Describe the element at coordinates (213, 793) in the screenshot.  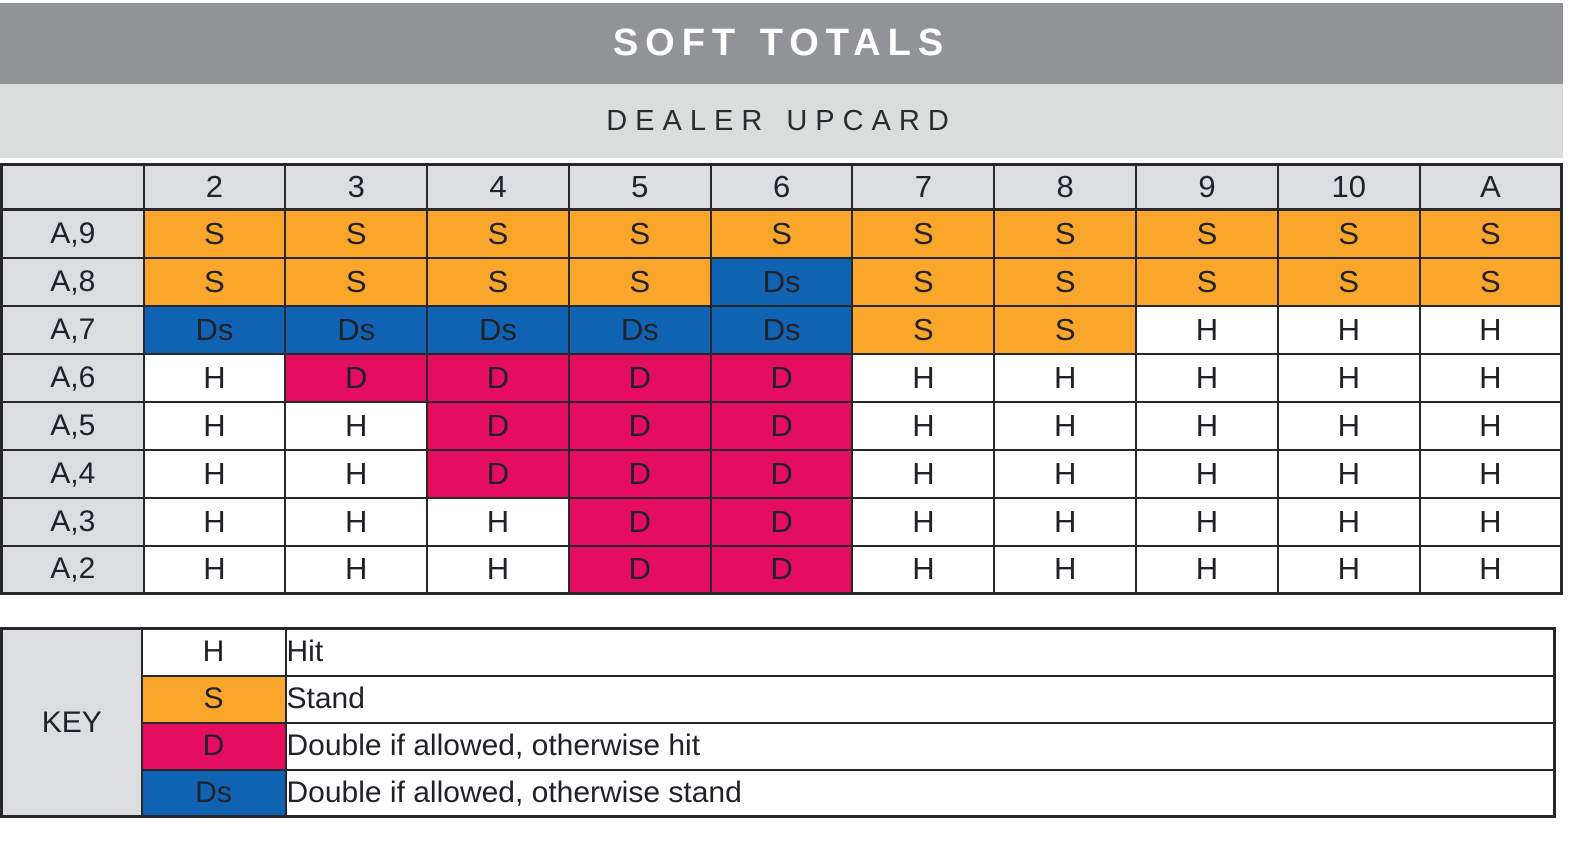
I see `key-swatch-Ds: Ds` at that location.